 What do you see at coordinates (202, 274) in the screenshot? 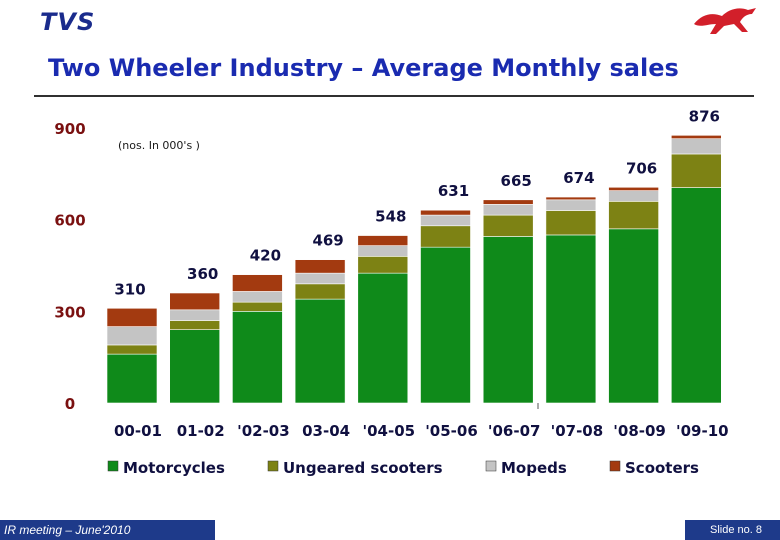
I see `bar-total-label: 360` at bounding box center [202, 274].